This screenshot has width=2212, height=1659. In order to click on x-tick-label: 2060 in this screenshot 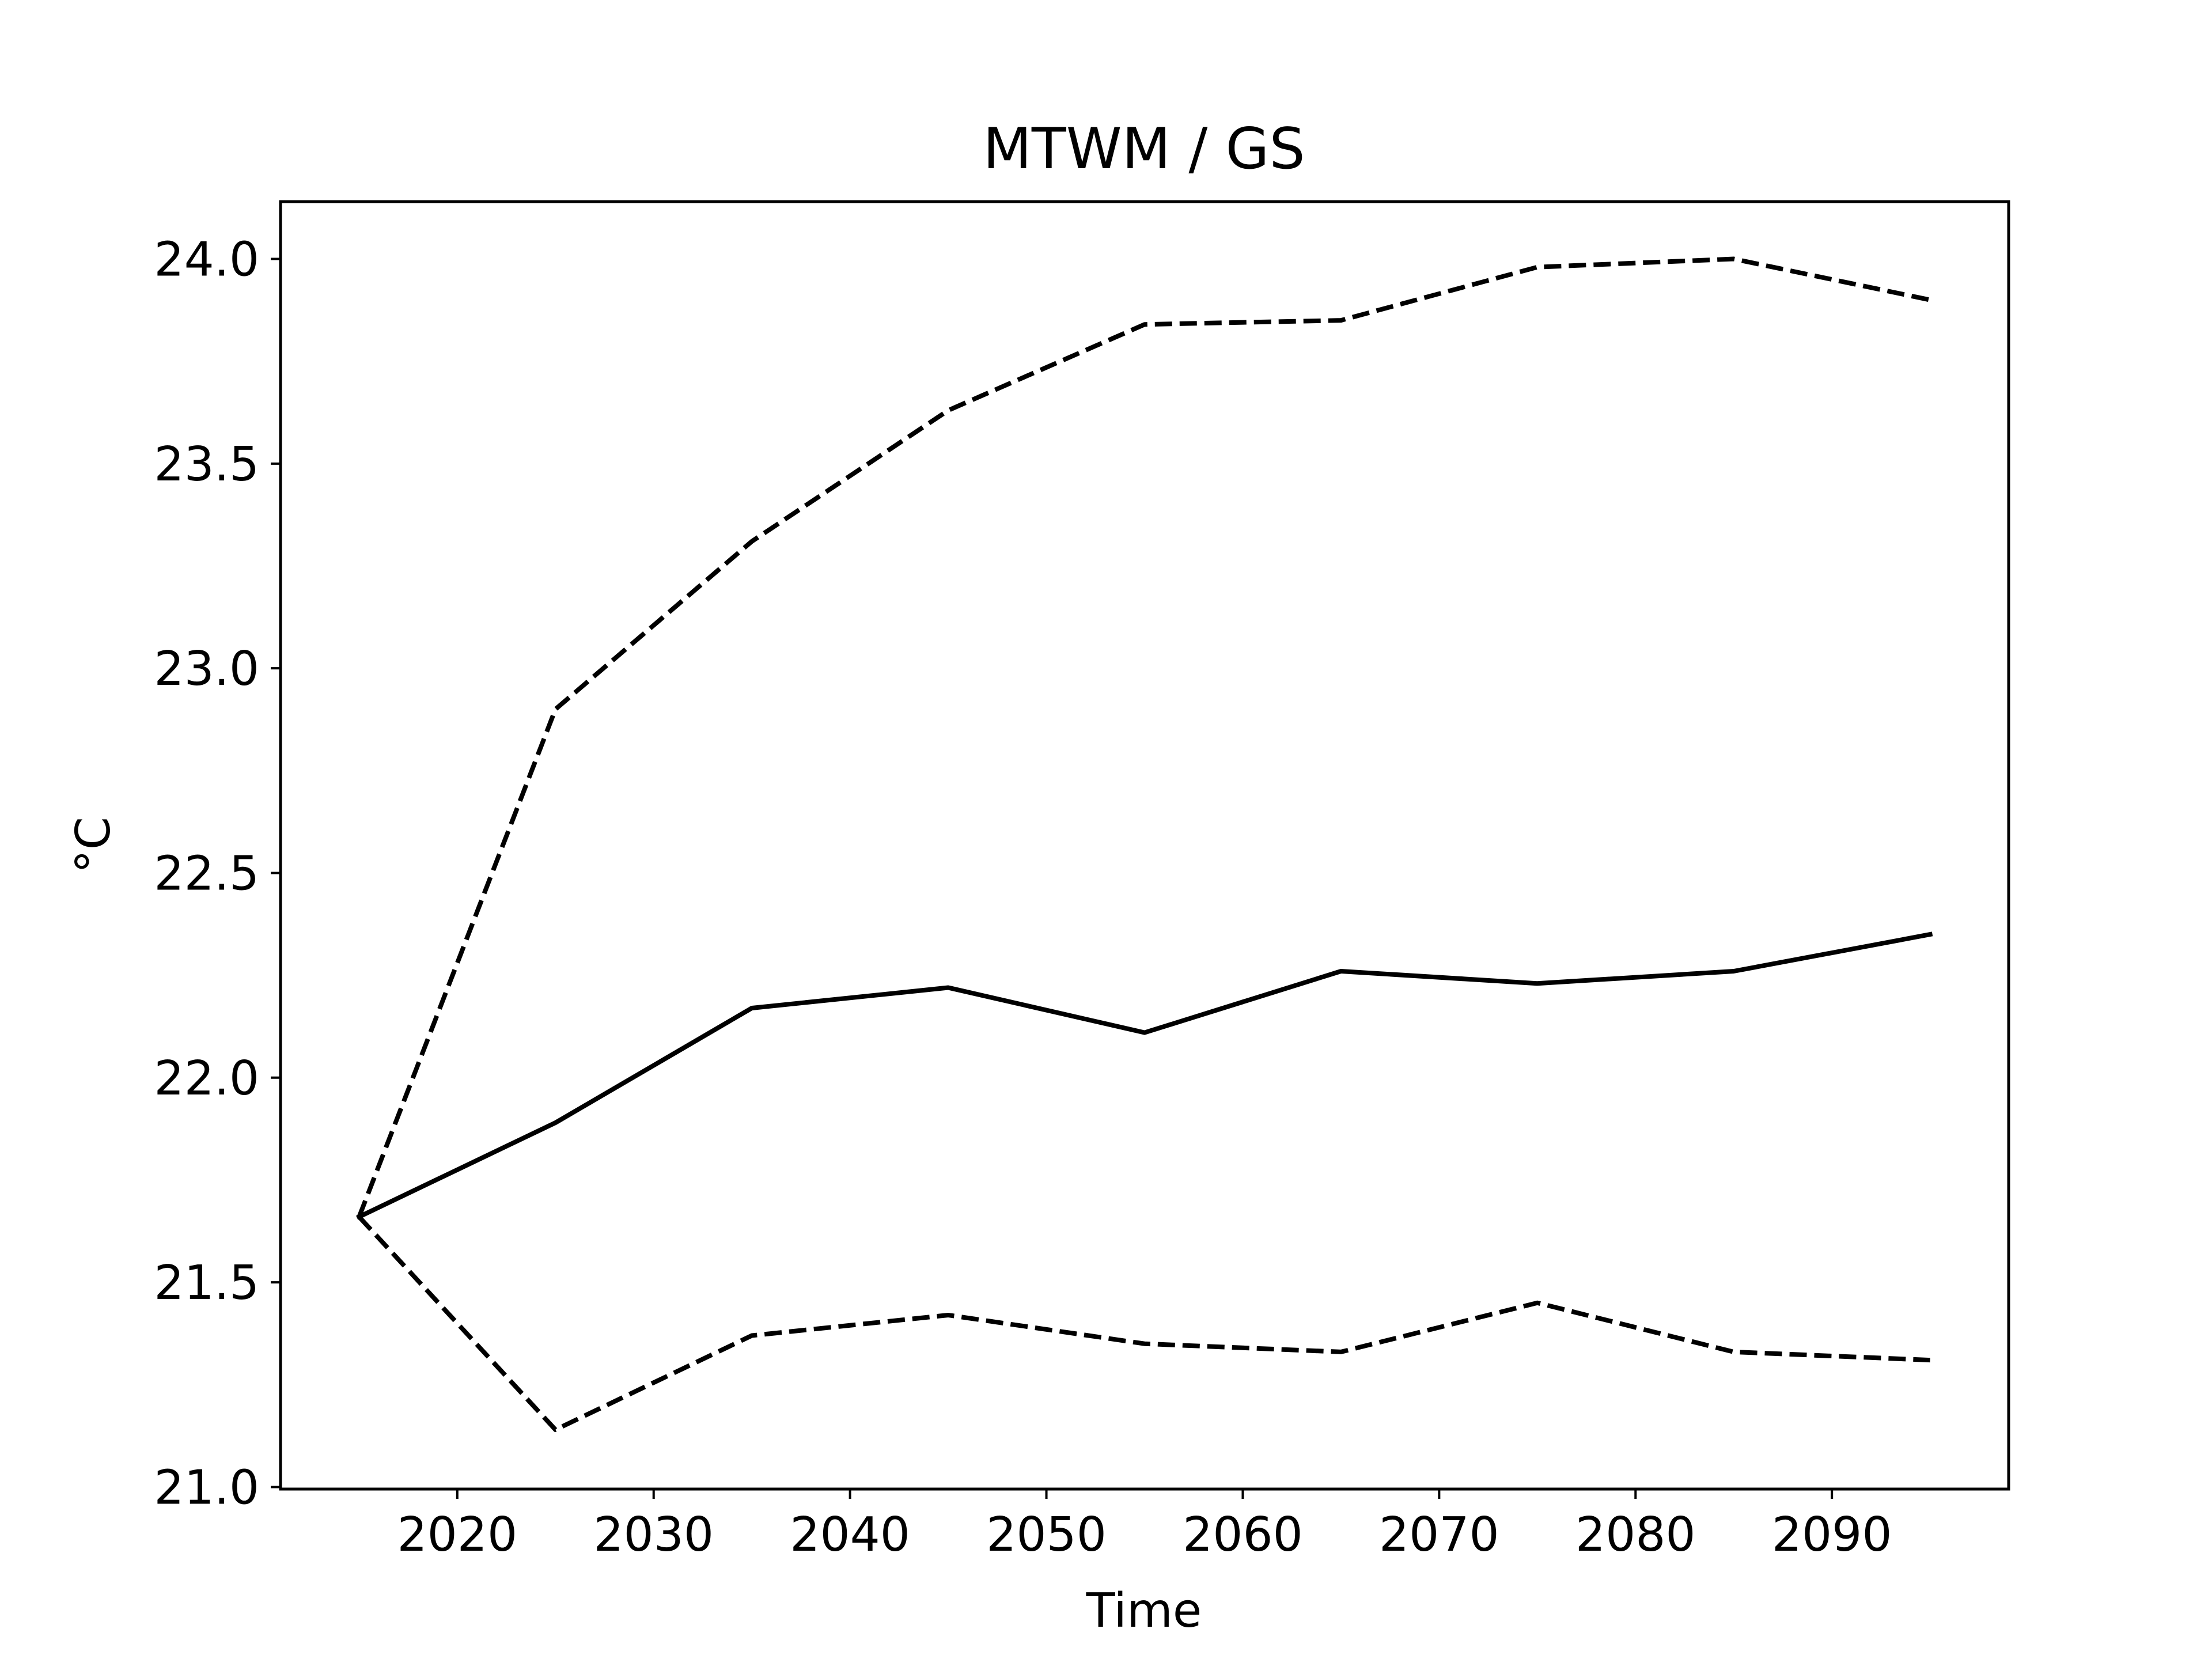, I will do `click(1243, 1535)`.